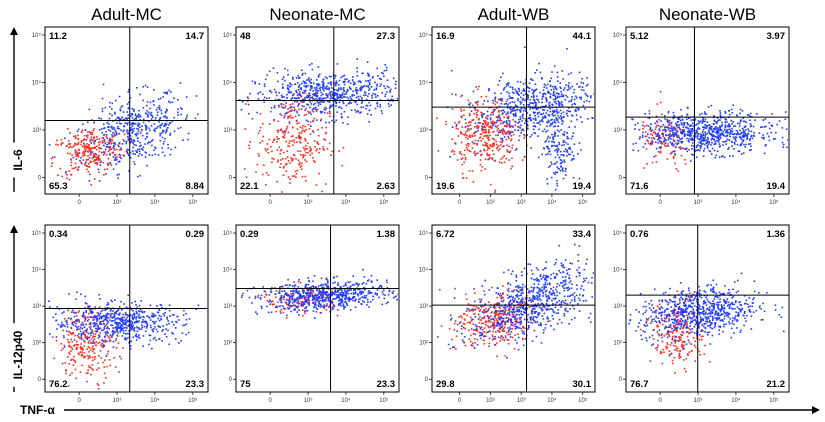 This screenshot has width=825, height=422. Describe the element at coordinates (816, 410) in the screenshot. I see `x-axis-arrow-head` at that location.